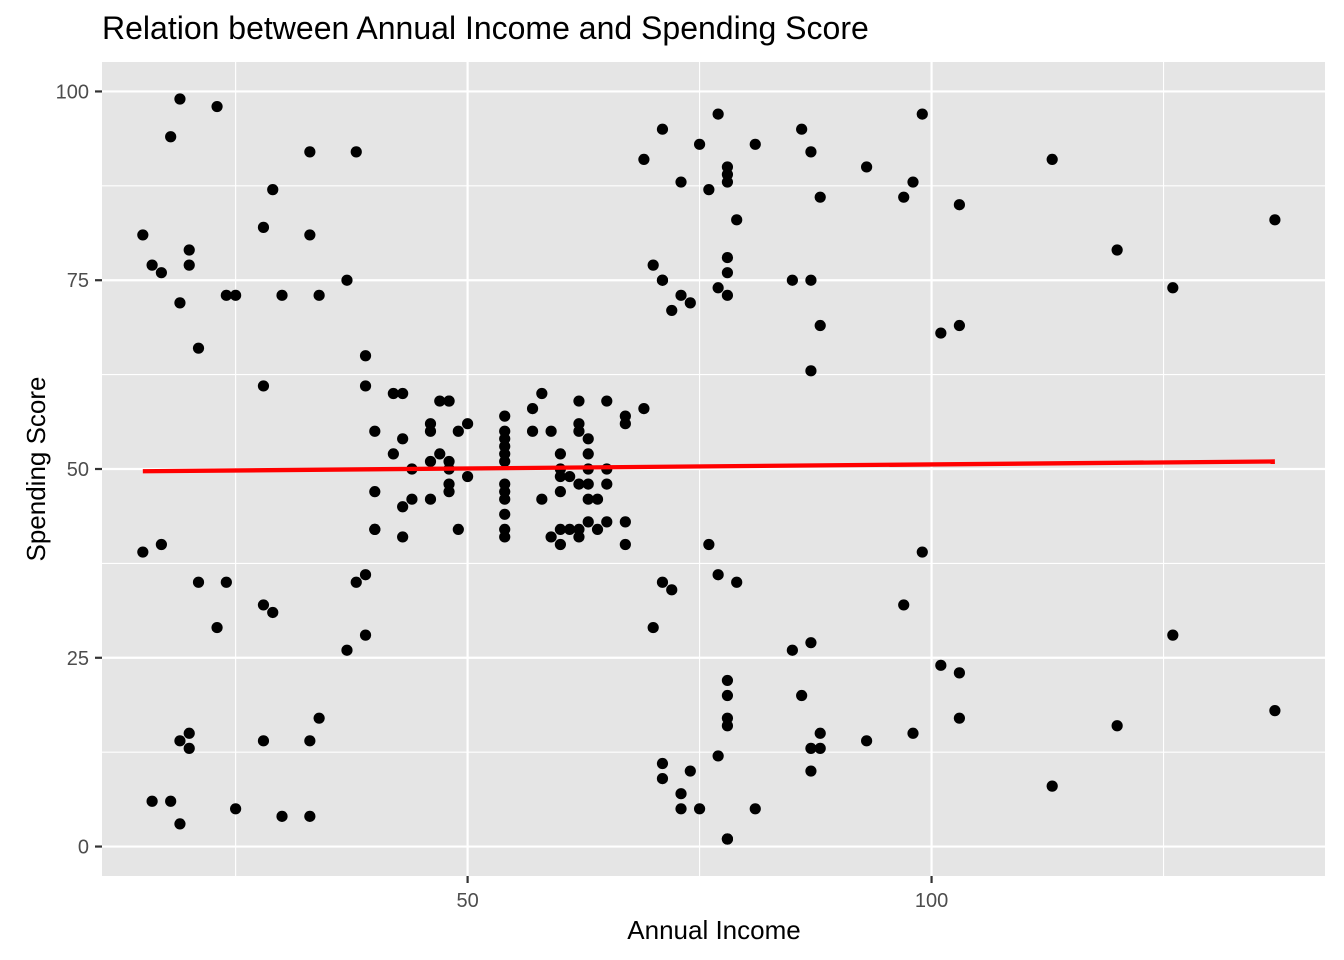  I want to click on x-axis: 50 100, so click(702, 894).